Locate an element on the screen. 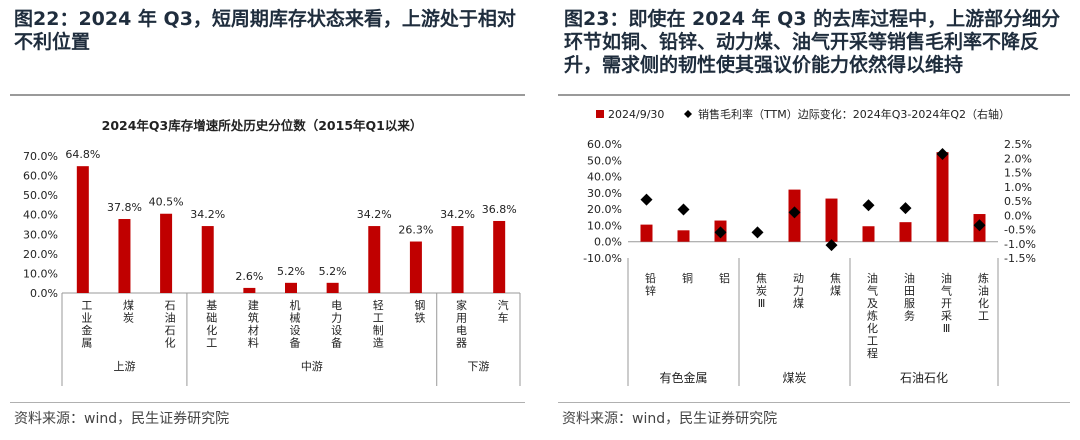 The height and width of the screenshot is (440, 1080). category-label: 铅锌 is located at coordinates (650, 284).